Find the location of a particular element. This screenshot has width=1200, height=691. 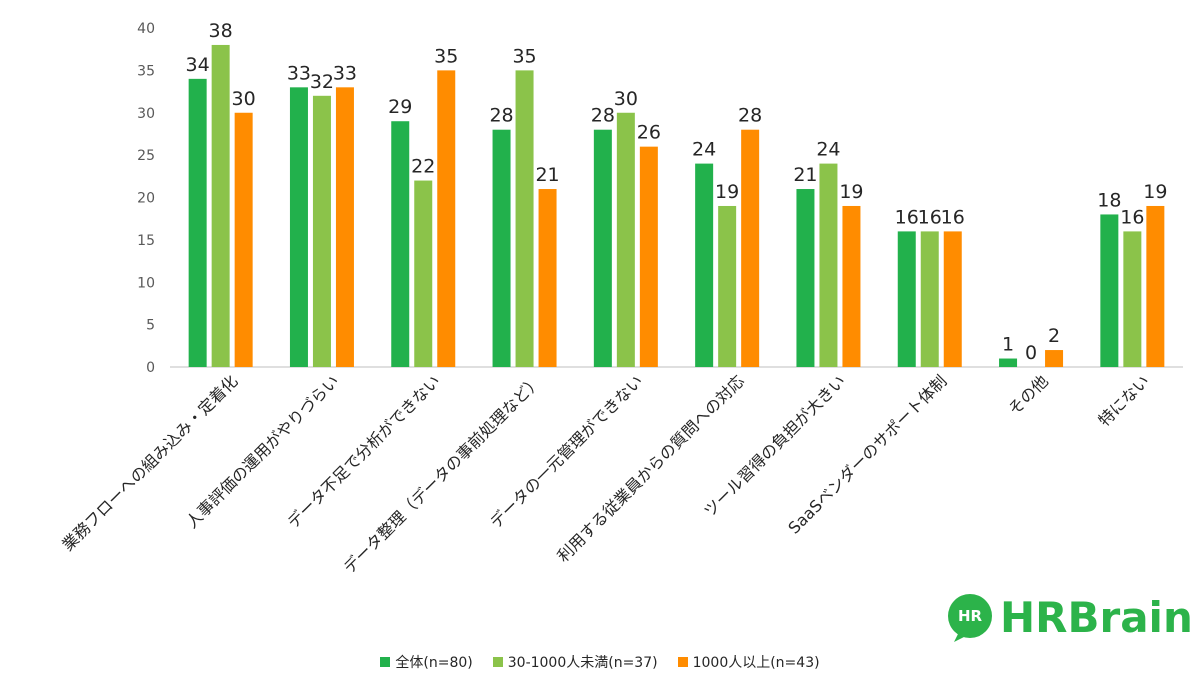

category-label: データ整理（データの事前処理など） is located at coordinates (443, 474).